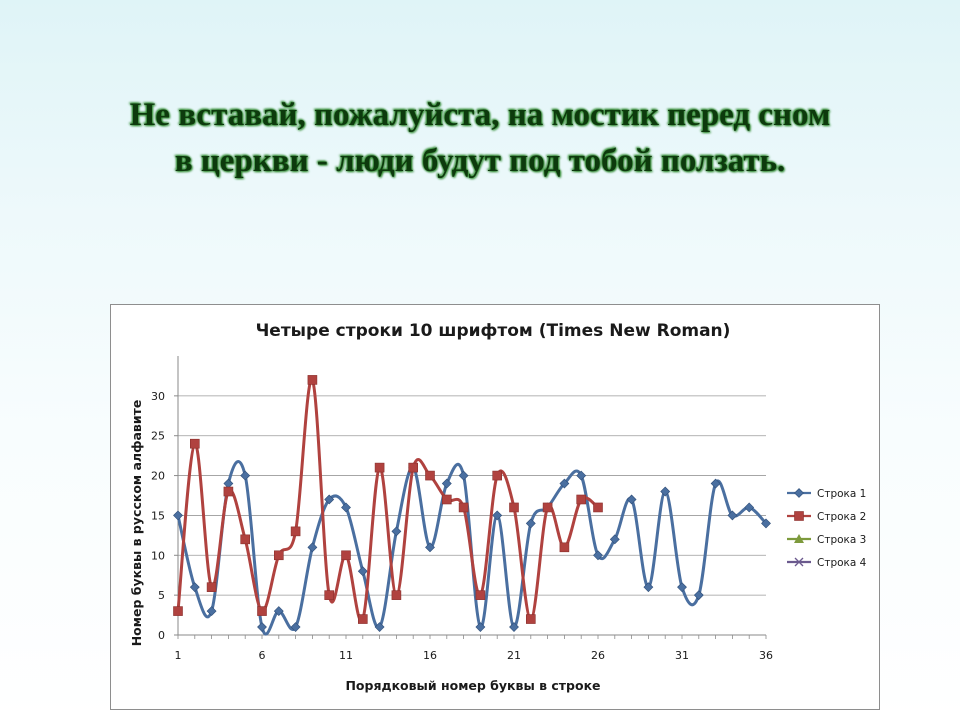 The width and height of the screenshot is (960, 720). I want to click on x-tick-label: 31, so click(682, 655).